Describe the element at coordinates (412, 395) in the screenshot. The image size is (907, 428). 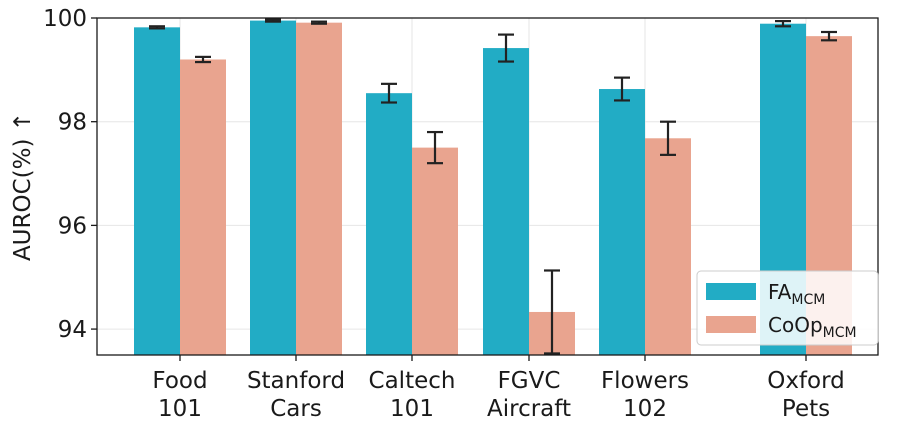
I see `x-tick-label: Caltech 101` at that location.